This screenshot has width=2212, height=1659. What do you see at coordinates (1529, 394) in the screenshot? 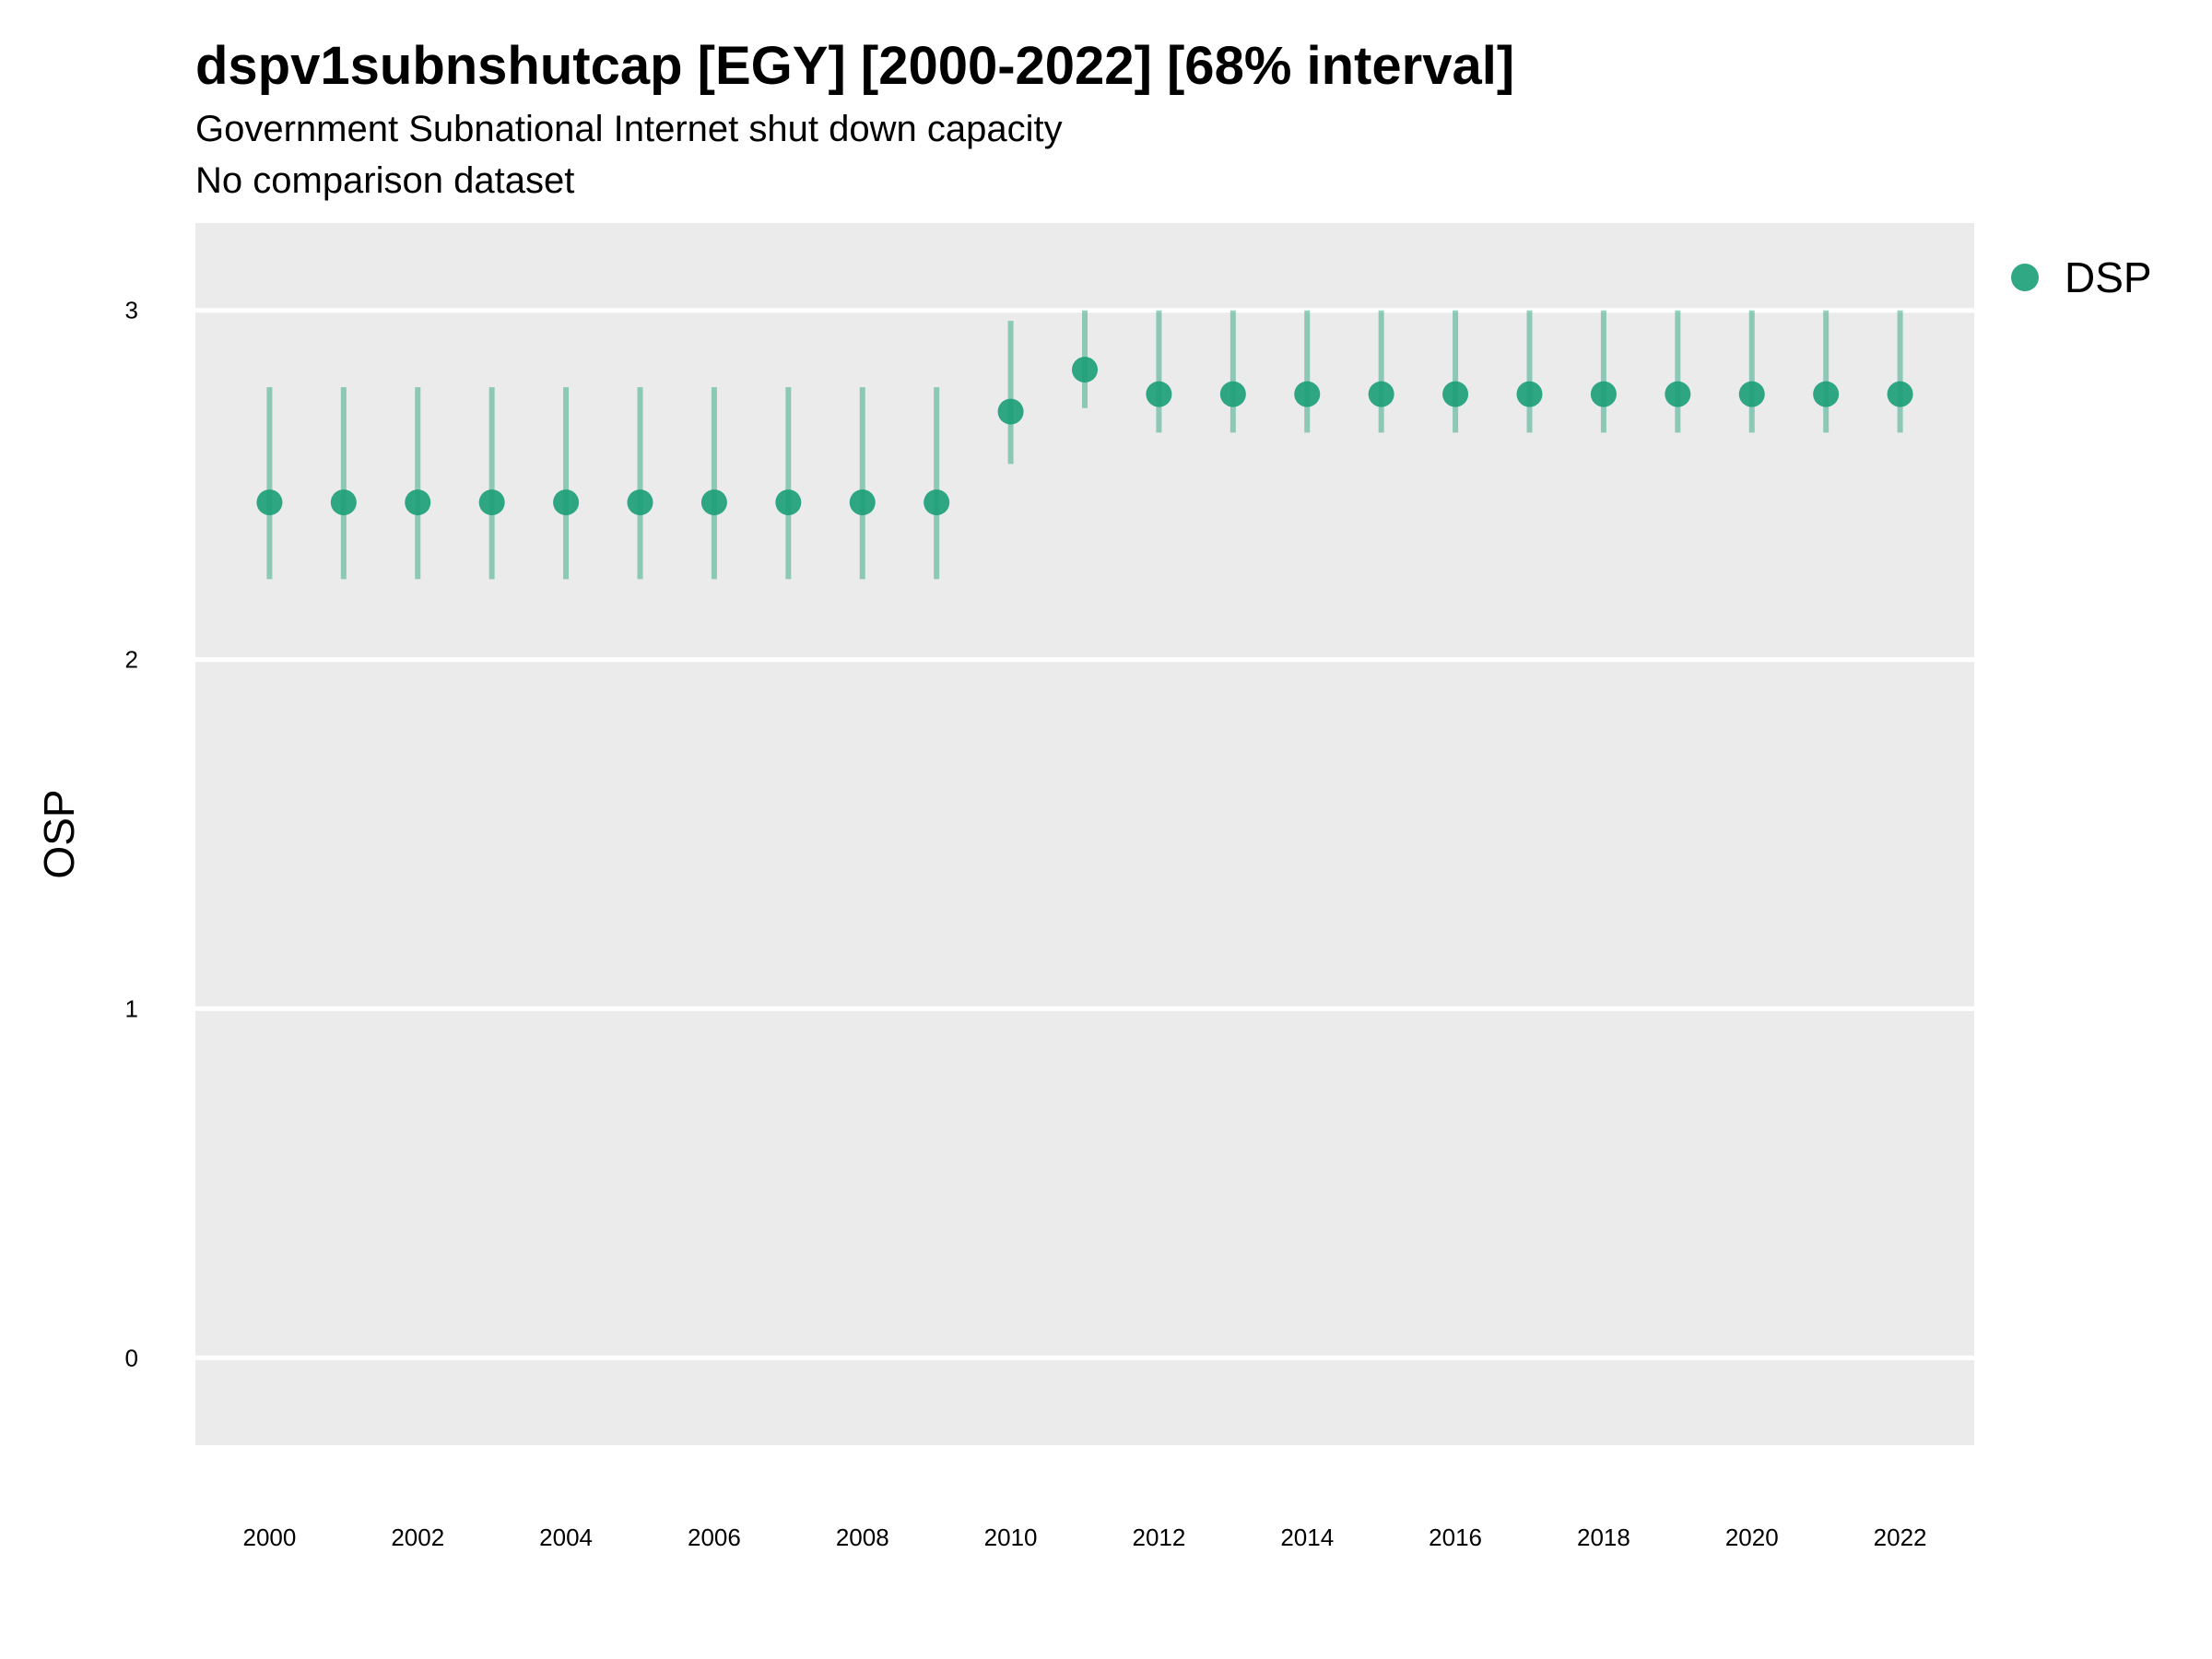
I see `data-point-2017` at bounding box center [1529, 394].